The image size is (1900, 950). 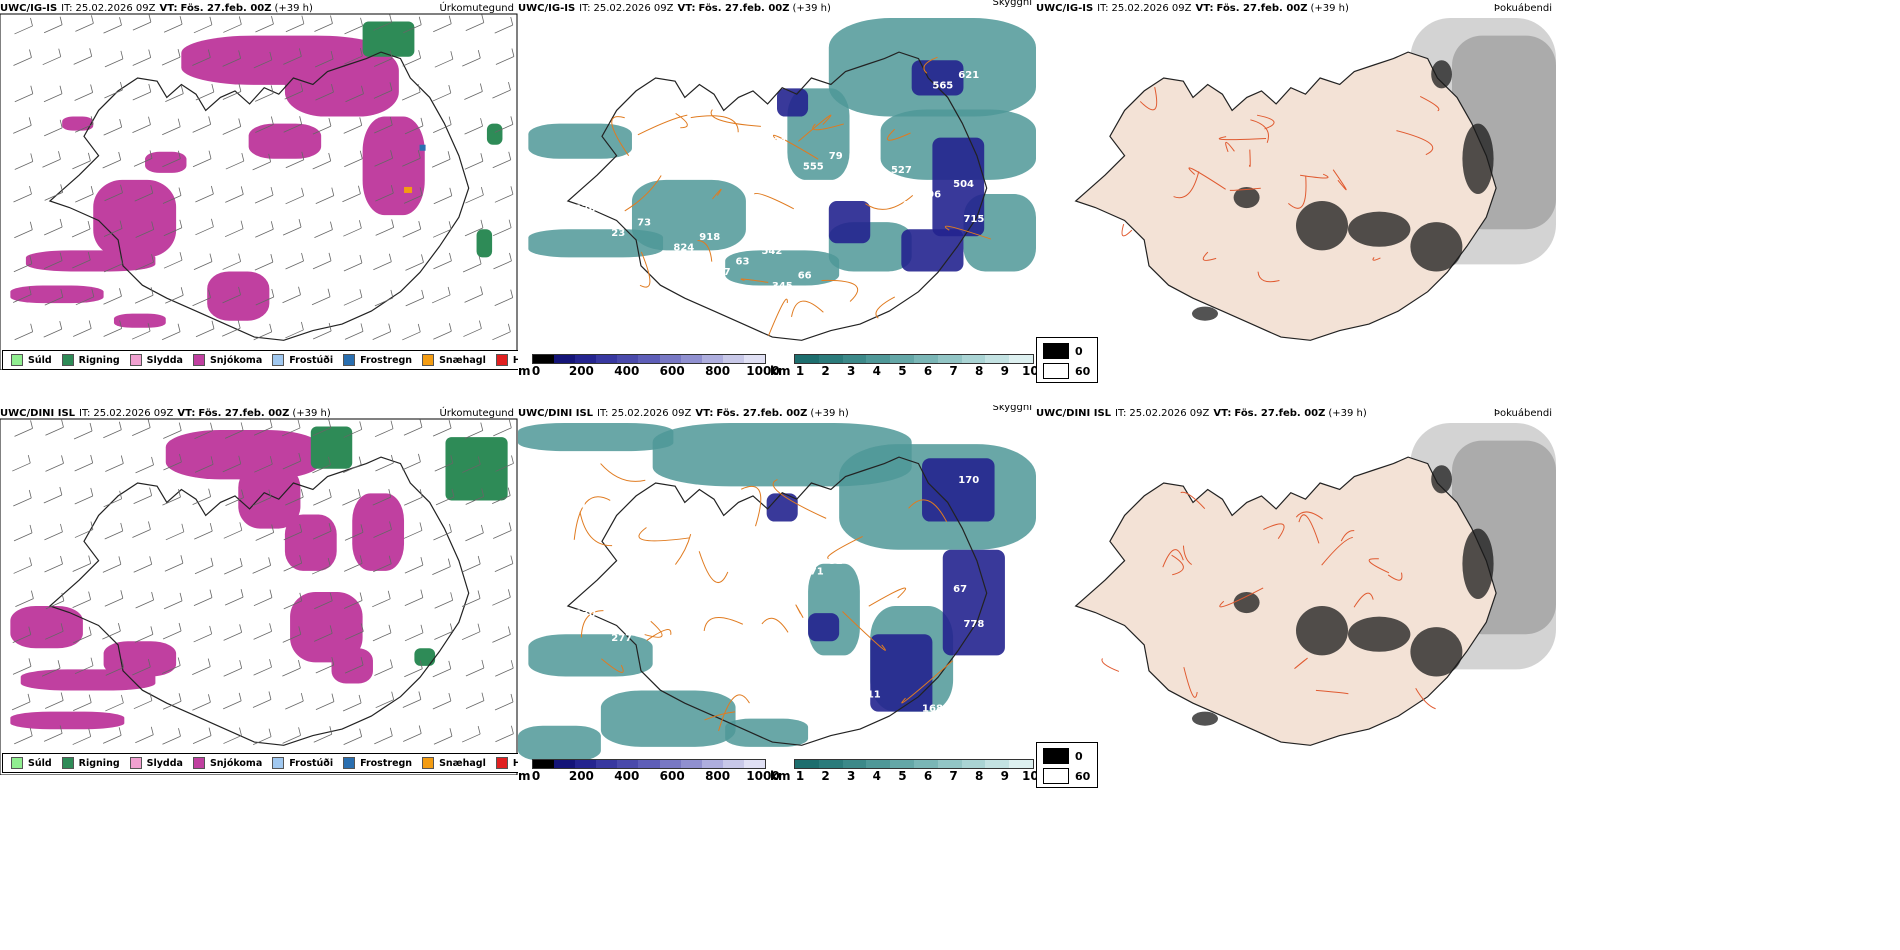 What do you see at coordinates (244, 413) in the screenshot?
I see `valid-time: Fös. 27.feb. 00Z` at bounding box center [244, 413].